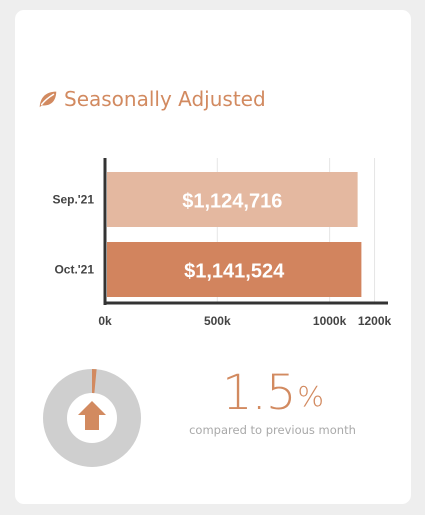 This screenshot has width=425, height=515. I want to click on change-stat: 1.5% compared to previous month, so click(272, 401).